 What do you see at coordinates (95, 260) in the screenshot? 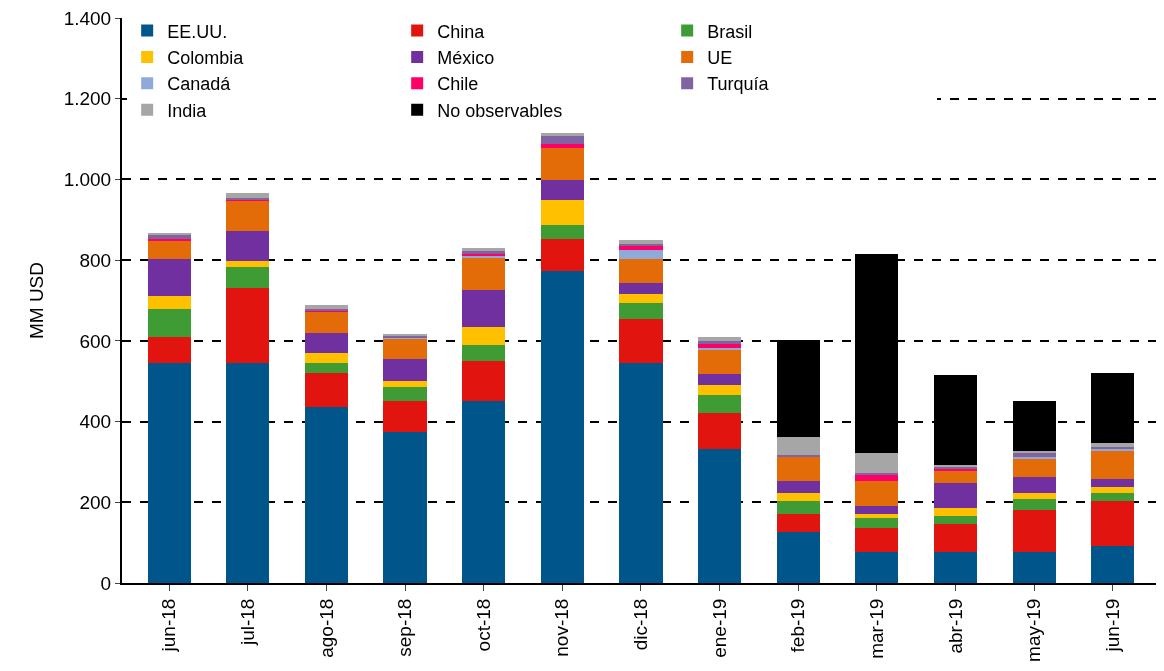
I see `y-tick-label: 800` at bounding box center [95, 260].